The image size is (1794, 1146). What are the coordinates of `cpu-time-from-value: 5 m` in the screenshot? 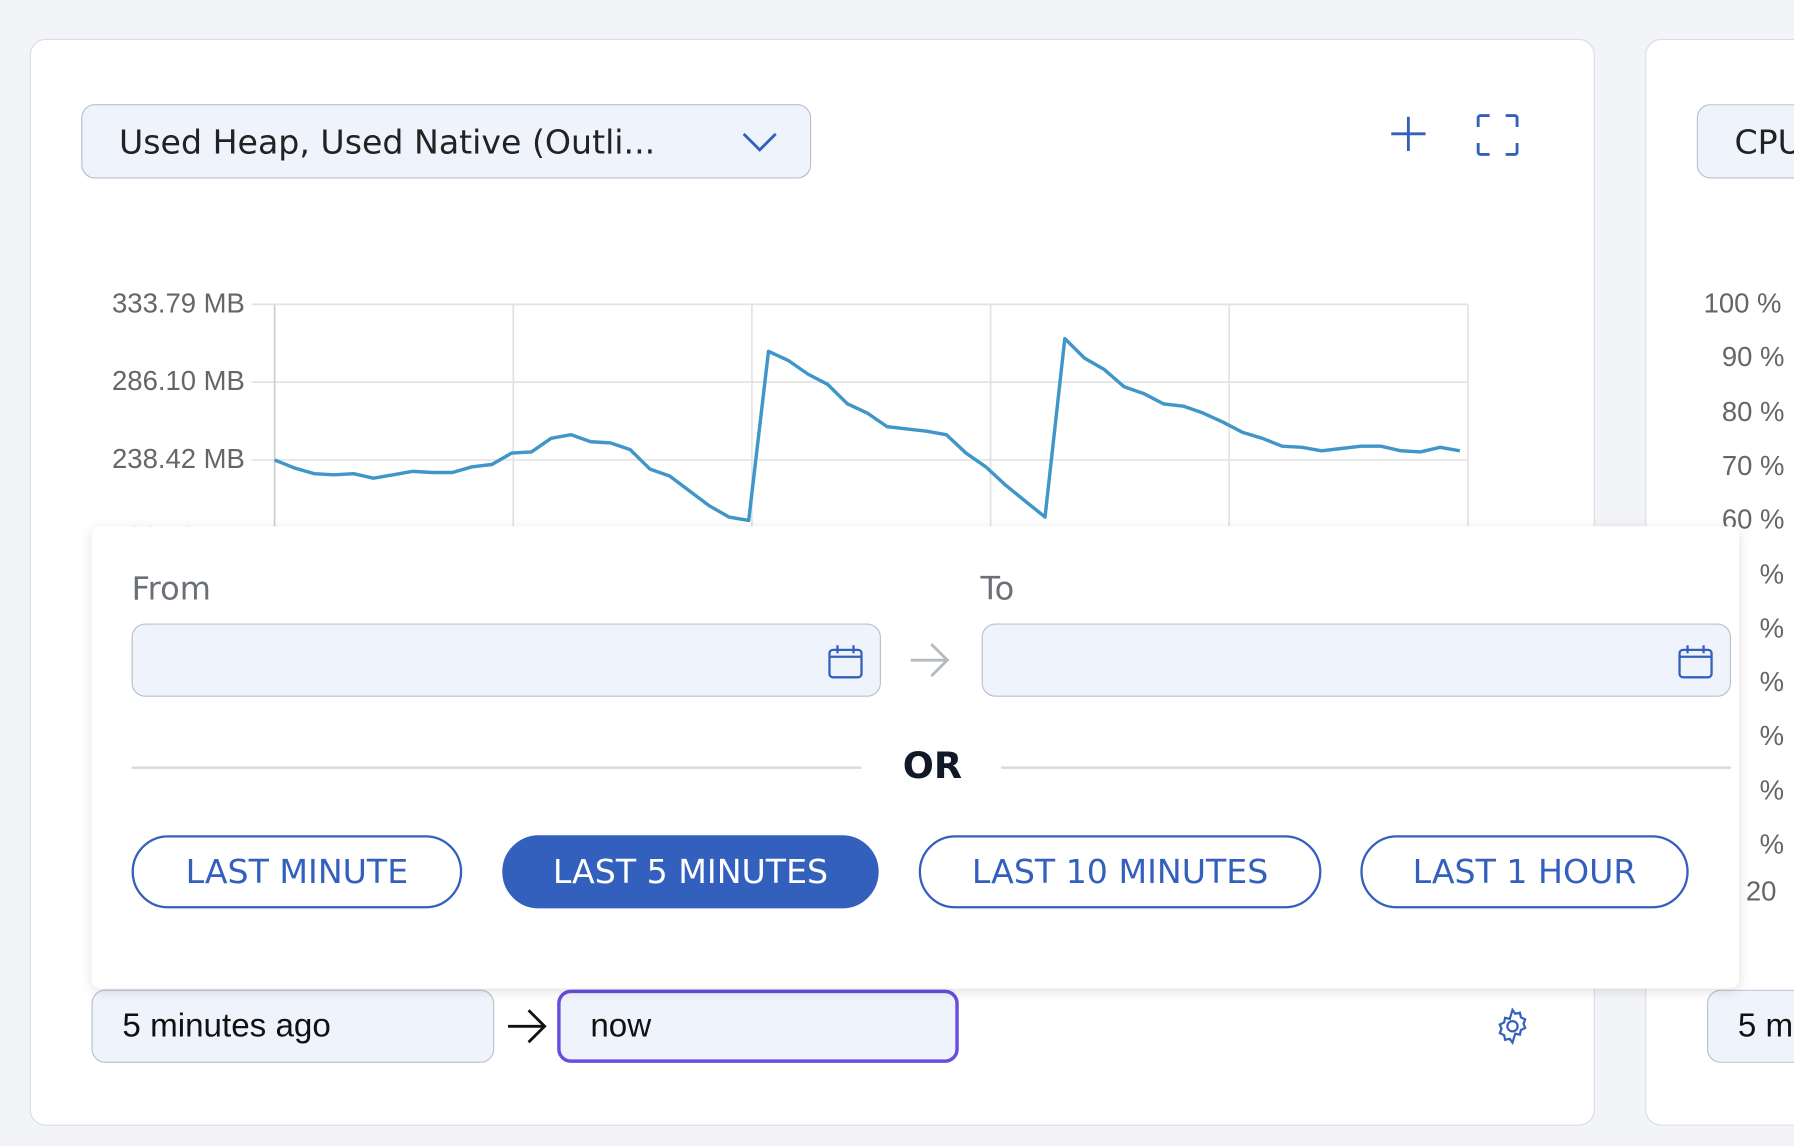 It's located at (1765, 1025).